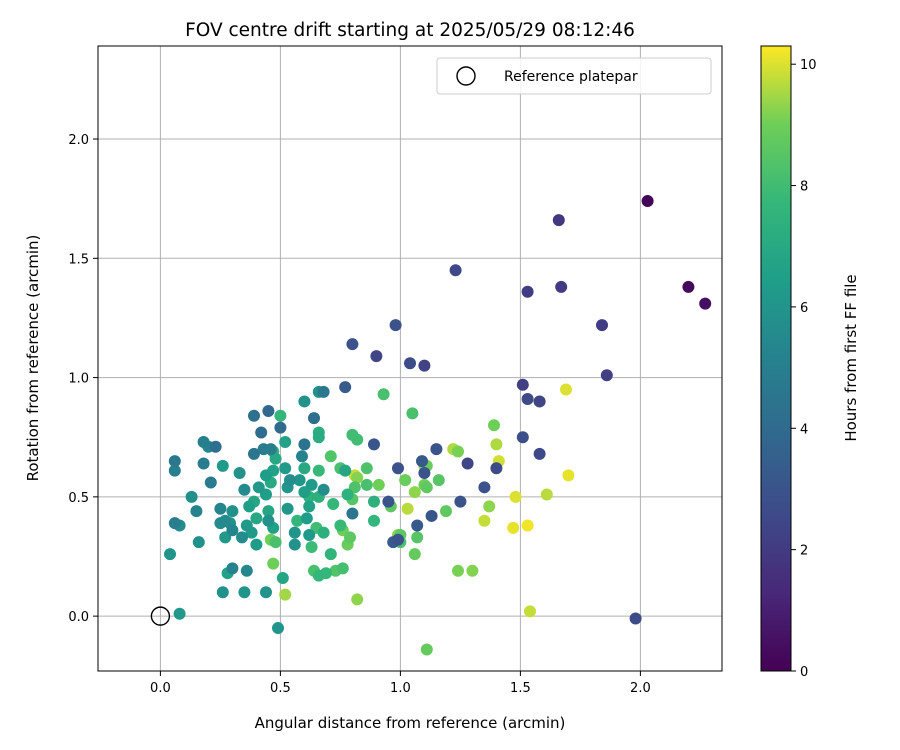  What do you see at coordinates (78, 379) in the screenshot?
I see `y-tick-label: 1.0` at bounding box center [78, 379].